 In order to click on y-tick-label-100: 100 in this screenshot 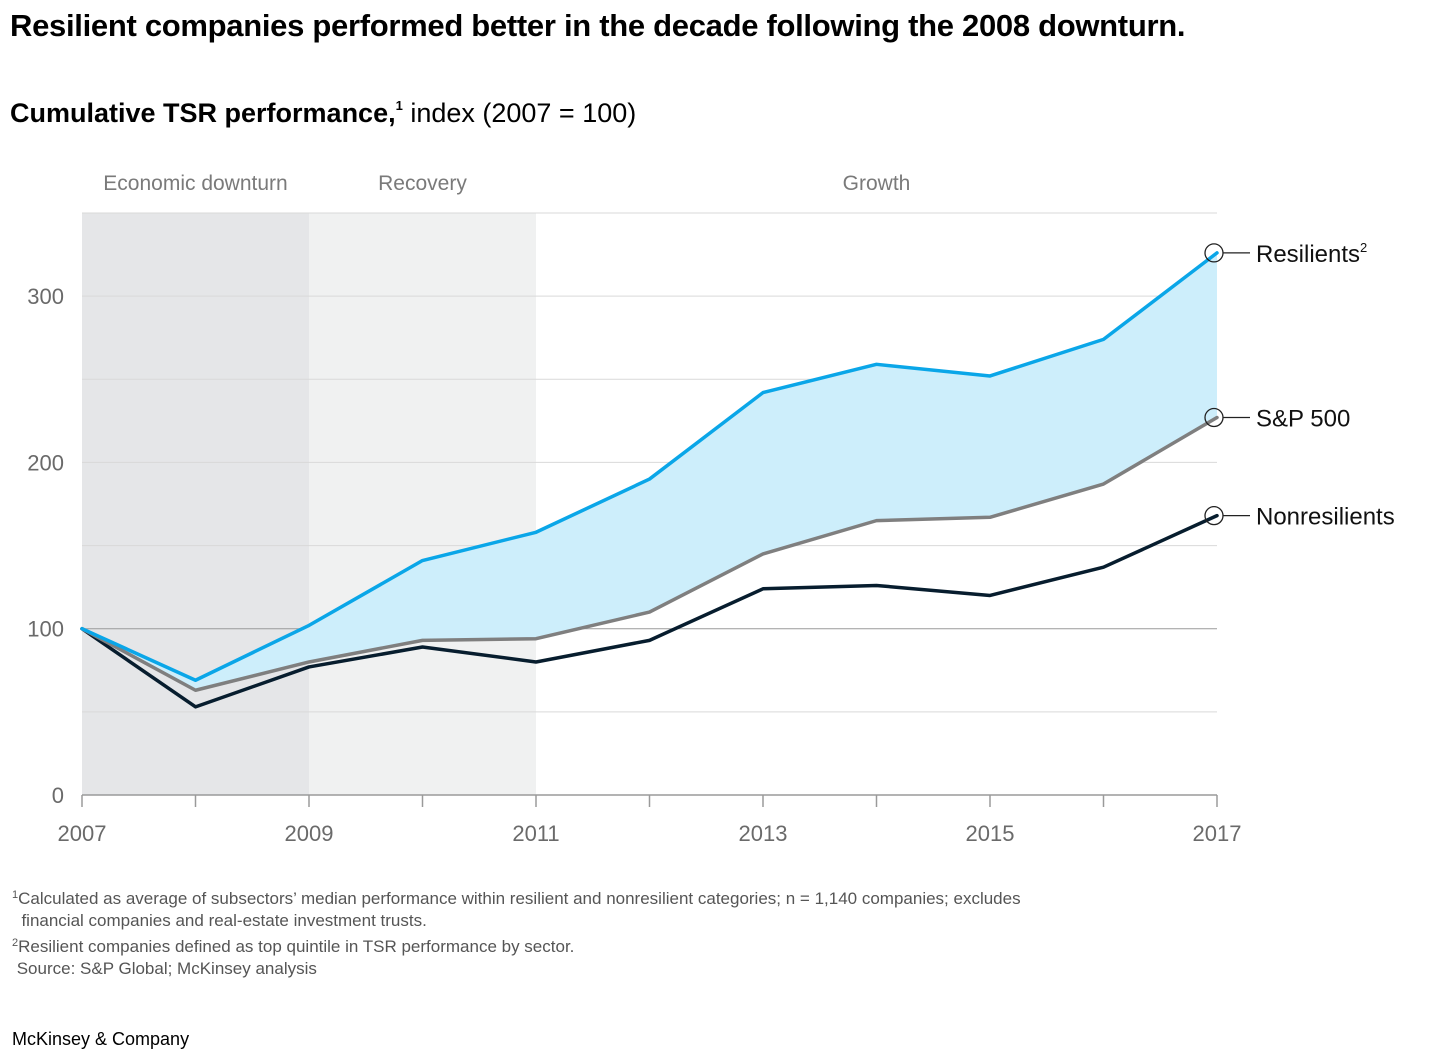, I will do `click(45, 629)`.